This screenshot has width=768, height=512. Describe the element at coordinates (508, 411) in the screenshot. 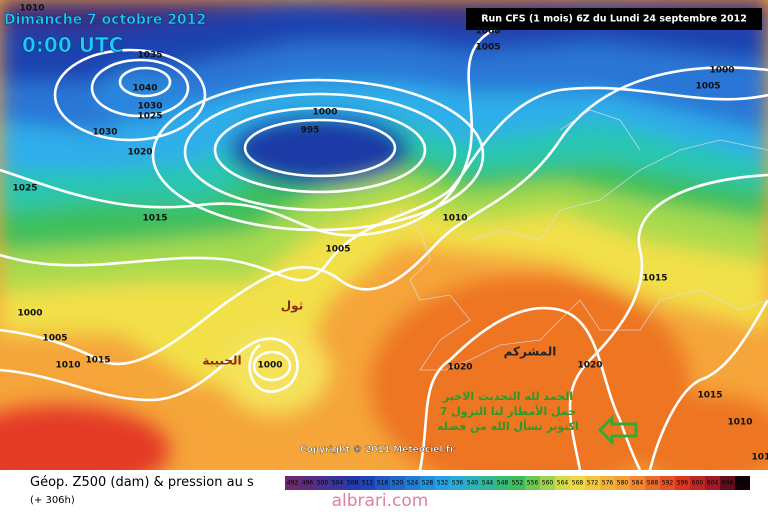

I see `annotation: حمل الأمطار لنا النزول 7` at that location.